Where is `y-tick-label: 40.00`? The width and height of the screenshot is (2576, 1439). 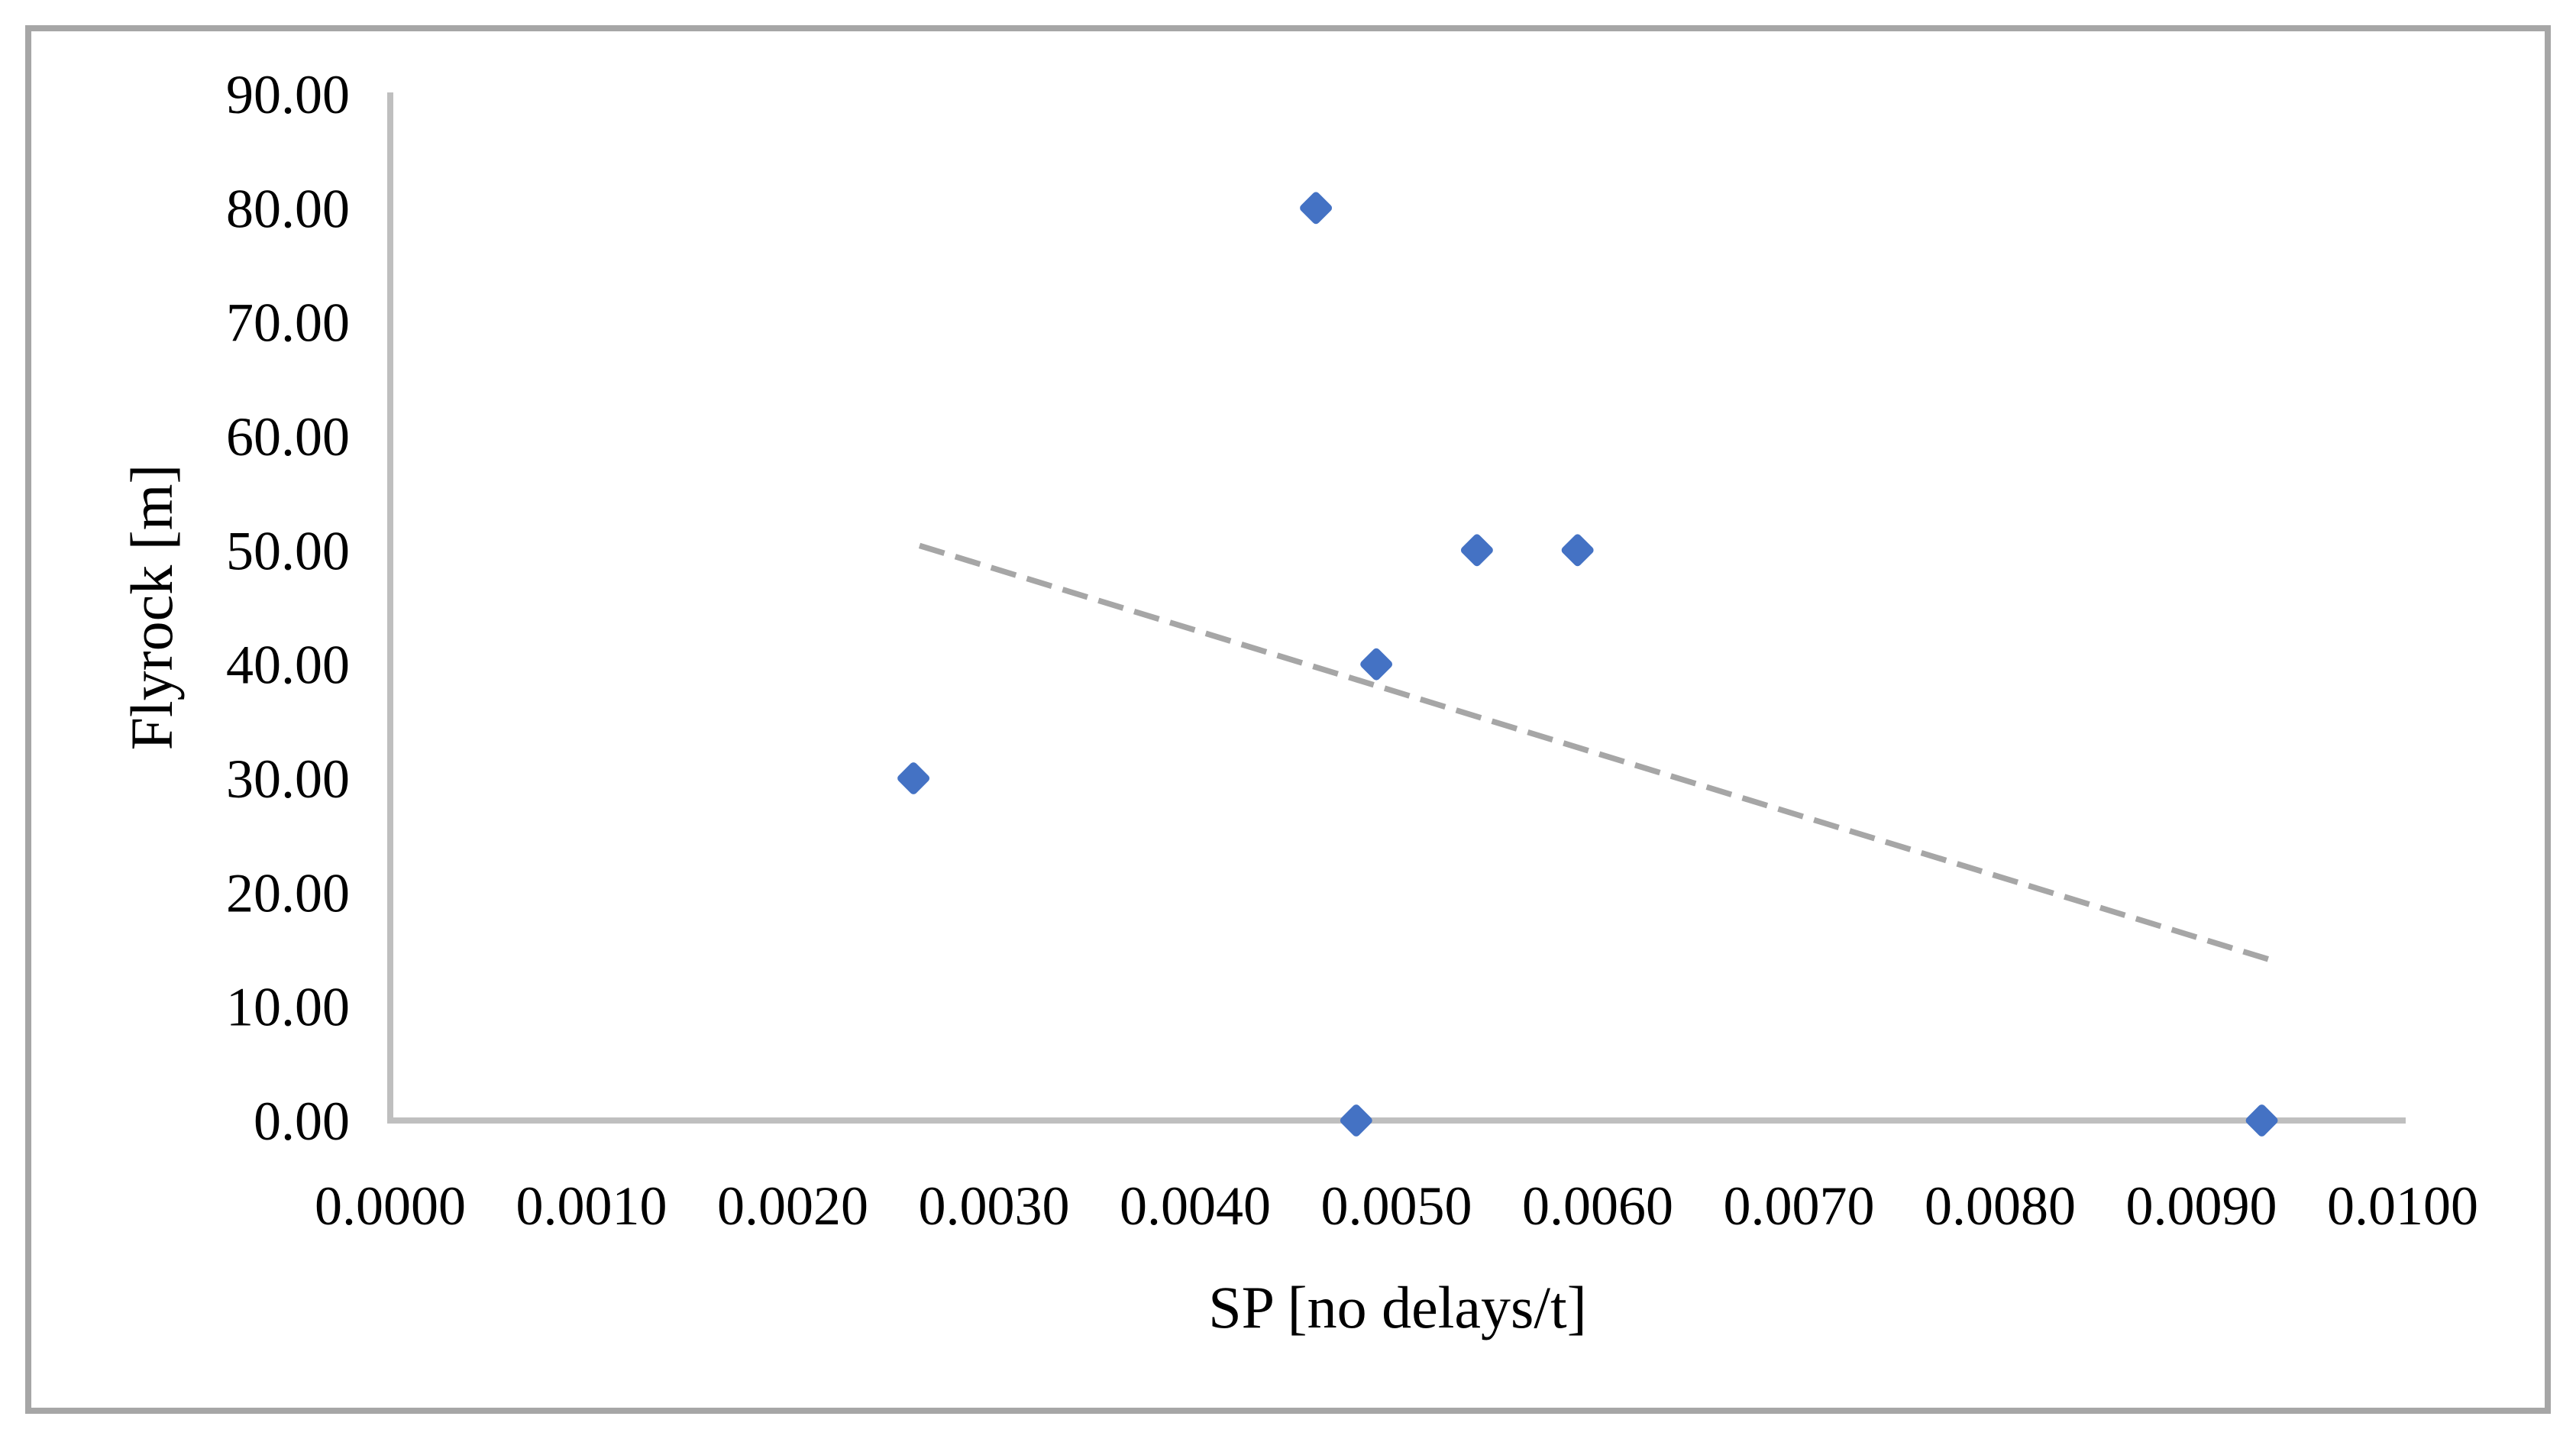
y-tick-label: 40.00 is located at coordinates (288, 665).